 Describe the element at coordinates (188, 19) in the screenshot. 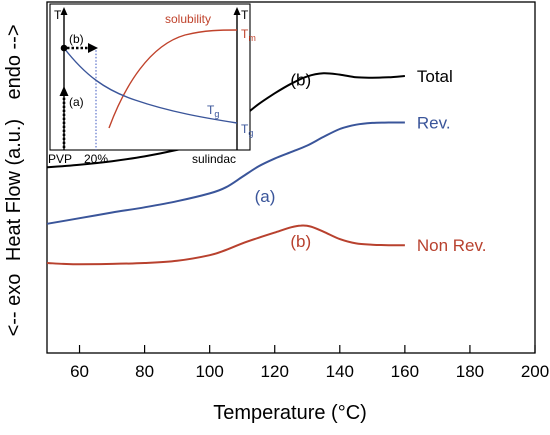

I see `inset-solubility-label: solubility` at that location.